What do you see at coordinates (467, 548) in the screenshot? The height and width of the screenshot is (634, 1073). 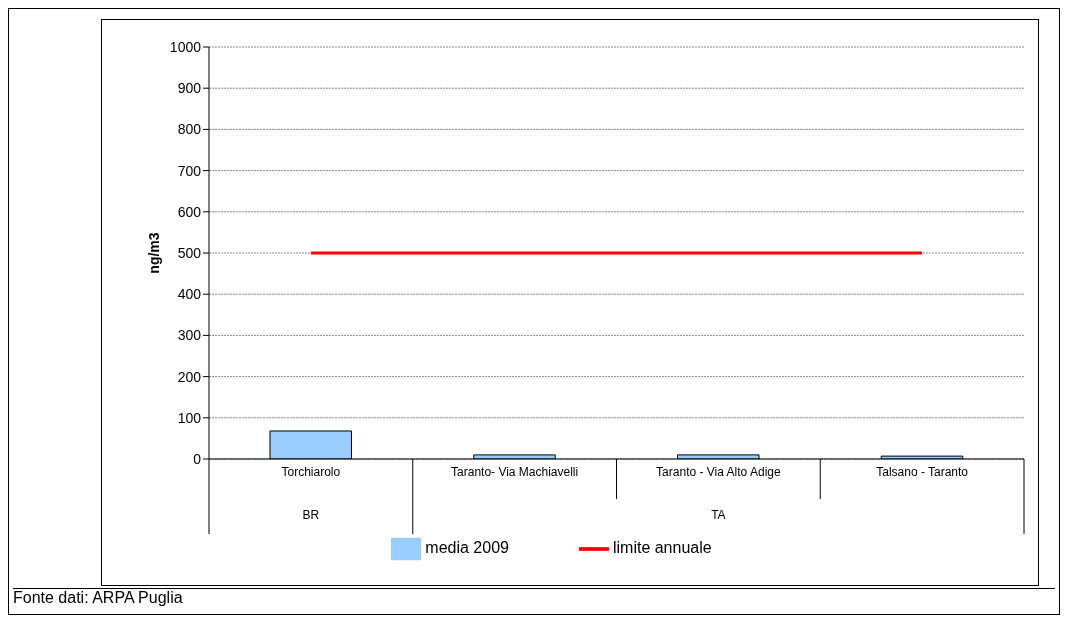 I see `legend-label: media 2009` at bounding box center [467, 548].